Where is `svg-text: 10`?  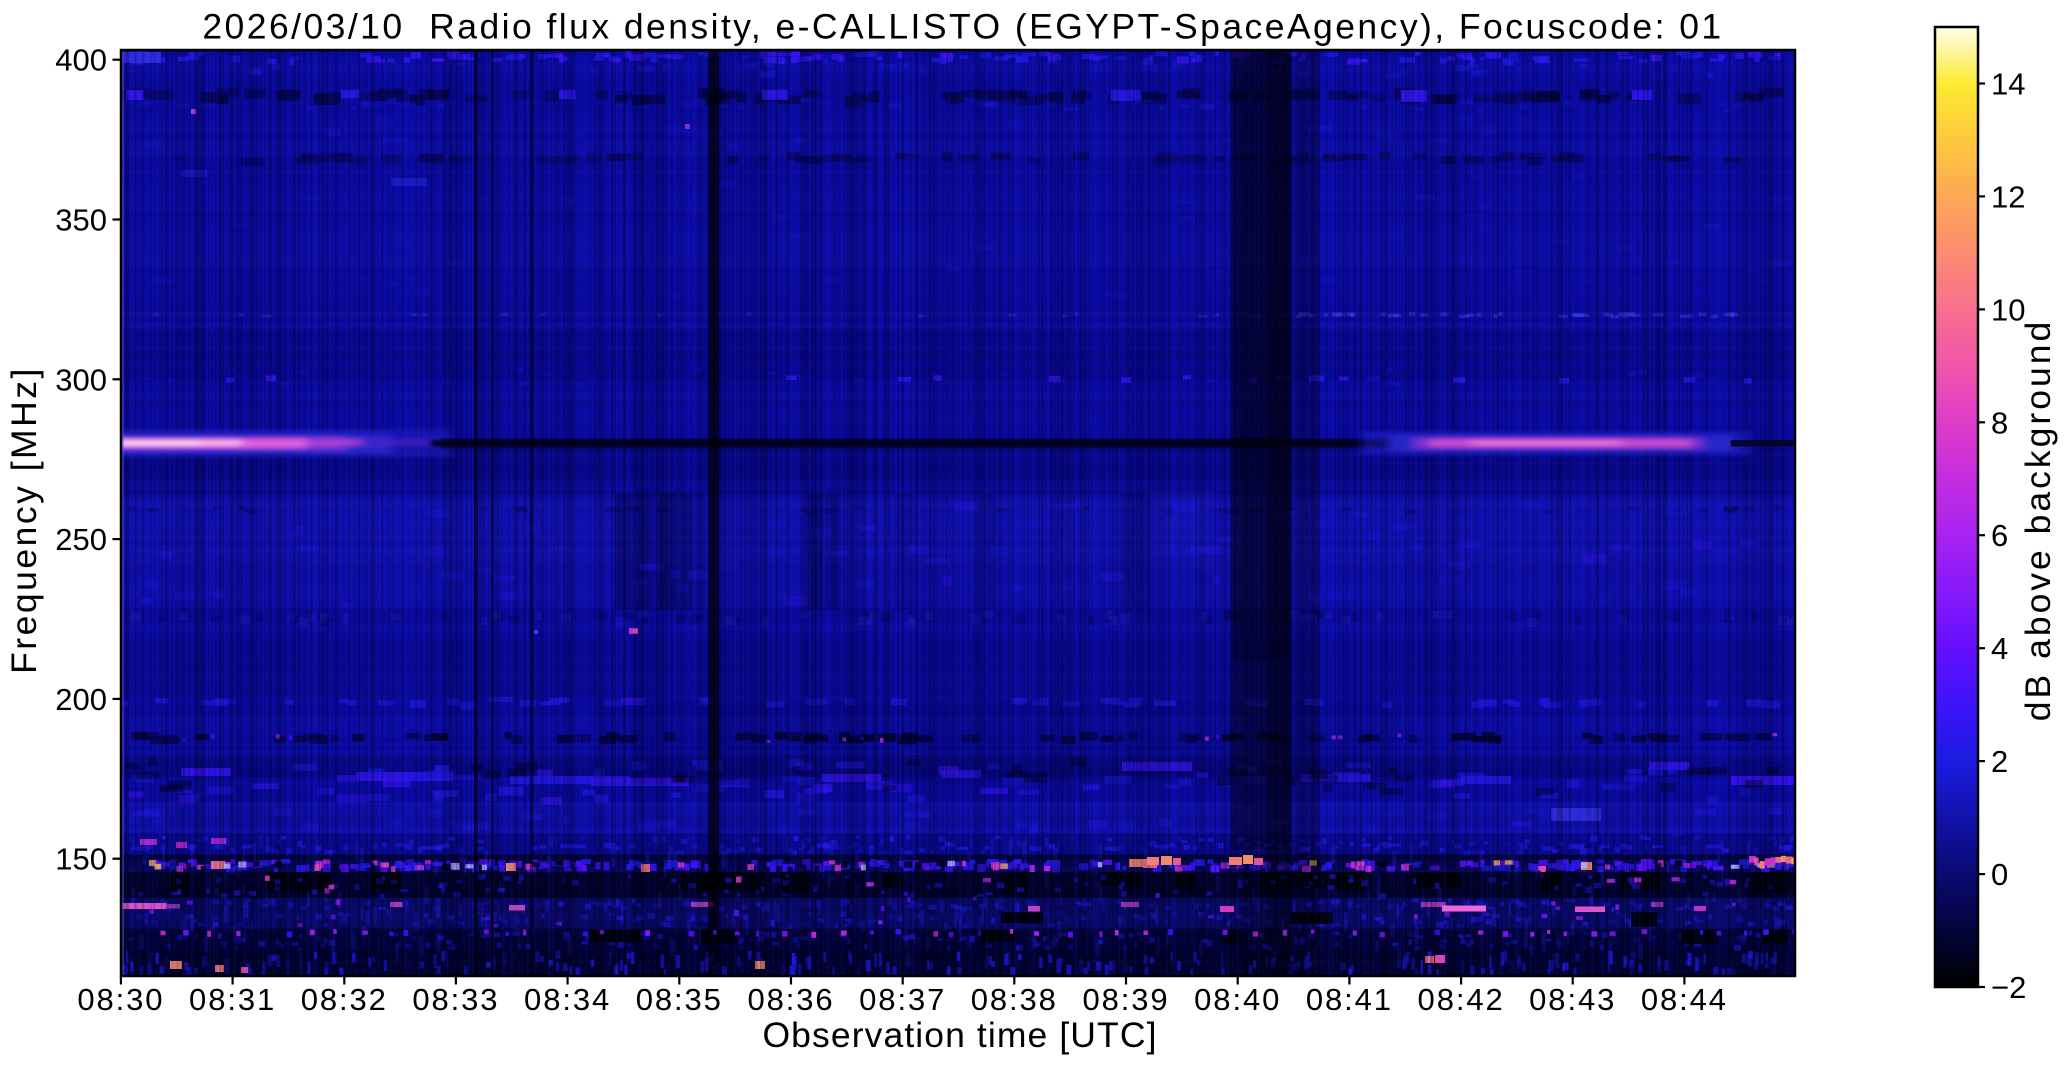 svg-text: 10 is located at coordinates (2008, 309).